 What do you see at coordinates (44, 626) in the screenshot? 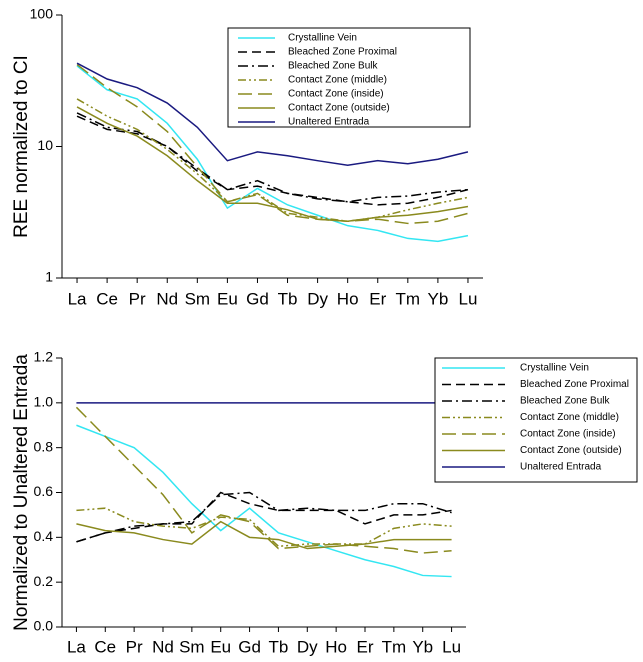
I see `y-tick-label: 0.0` at bounding box center [44, 626].